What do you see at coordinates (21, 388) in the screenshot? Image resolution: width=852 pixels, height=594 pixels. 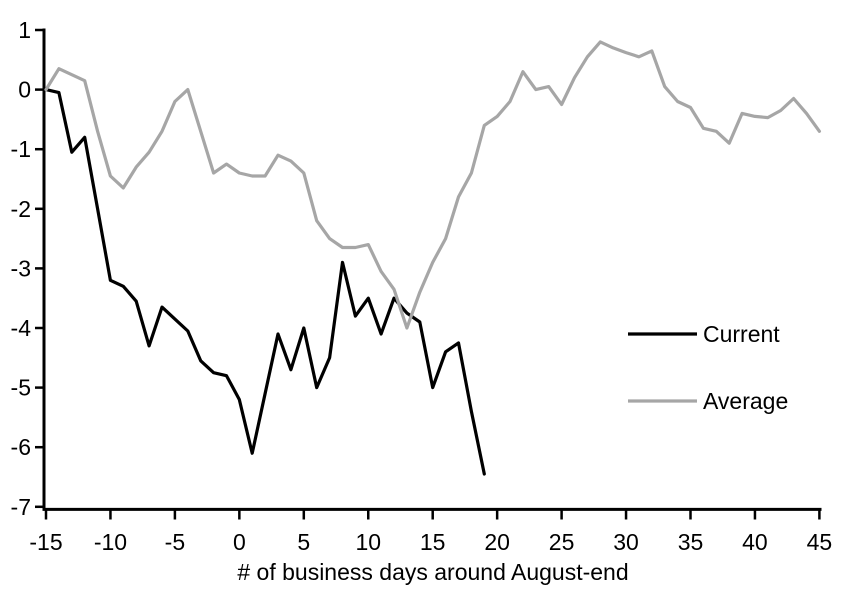 I see `y-tick-label: -5` at bounding box center [21, 388].